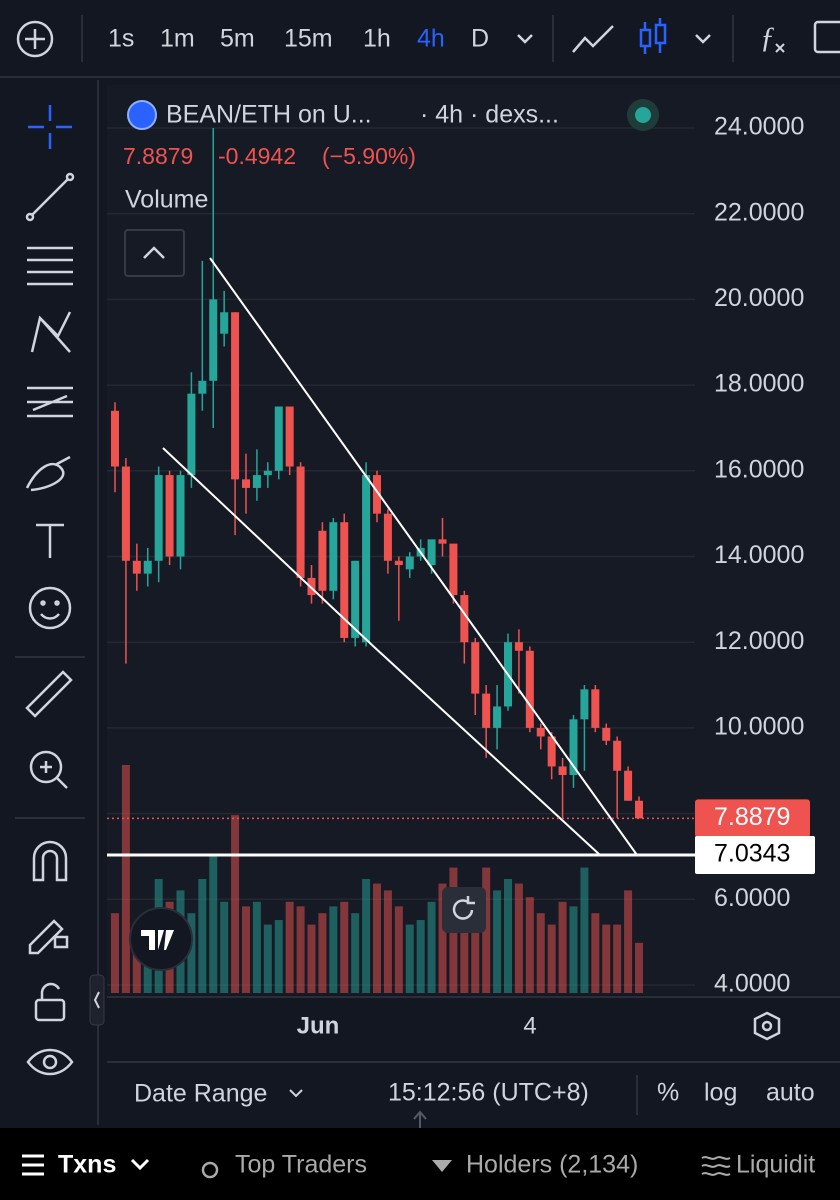 Image resolution: width=840 pixels, height=1200 pixels. What do you see at coordinates (237, 39) in the screenshot?
I see `interval: 5m` at bounding box center [237, 39].